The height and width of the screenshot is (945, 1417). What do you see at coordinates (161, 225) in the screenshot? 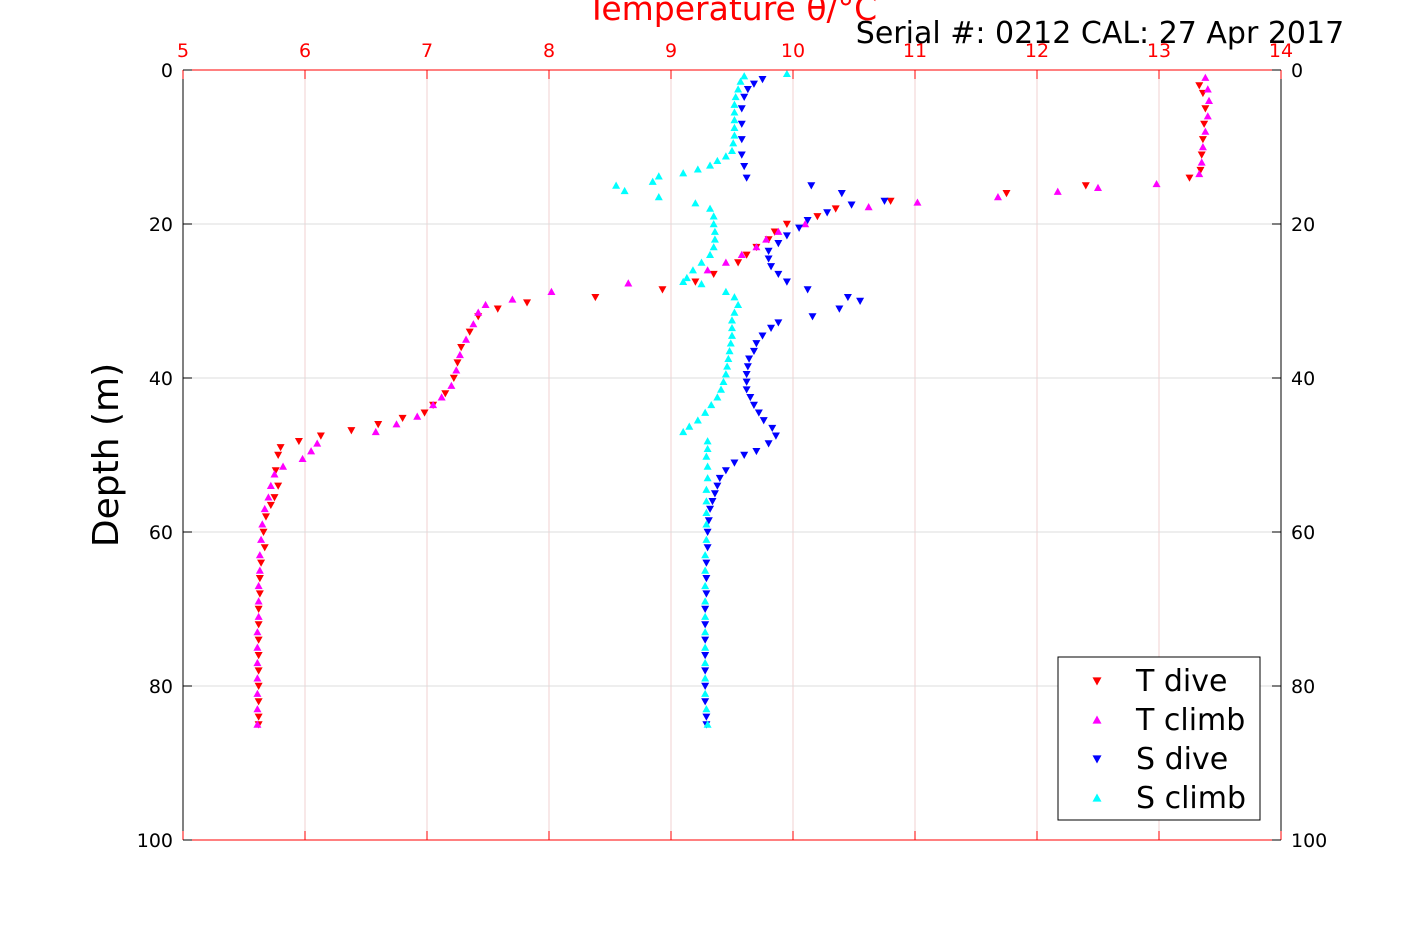
I see `y-tick-label-left: 20` at bounding box center [161, 225].